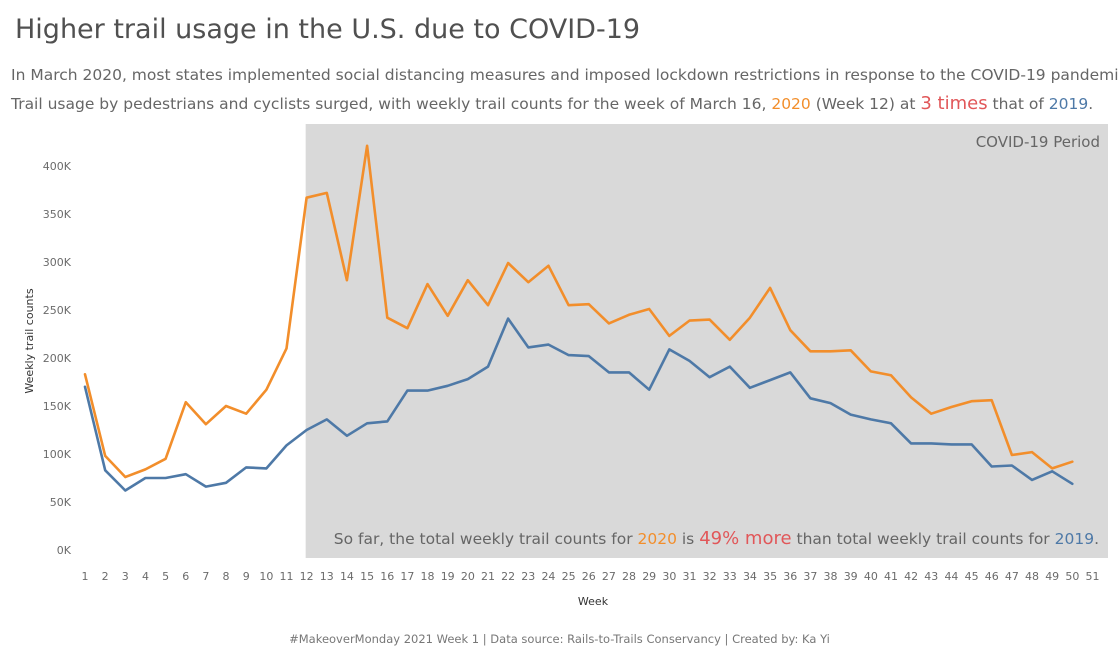 Image resolution: width=1119 pixels, height=659 pixels. Describe the element at coordinates (57, 262) in the screenshot. I see `y-tick-label: 300K` at that location.